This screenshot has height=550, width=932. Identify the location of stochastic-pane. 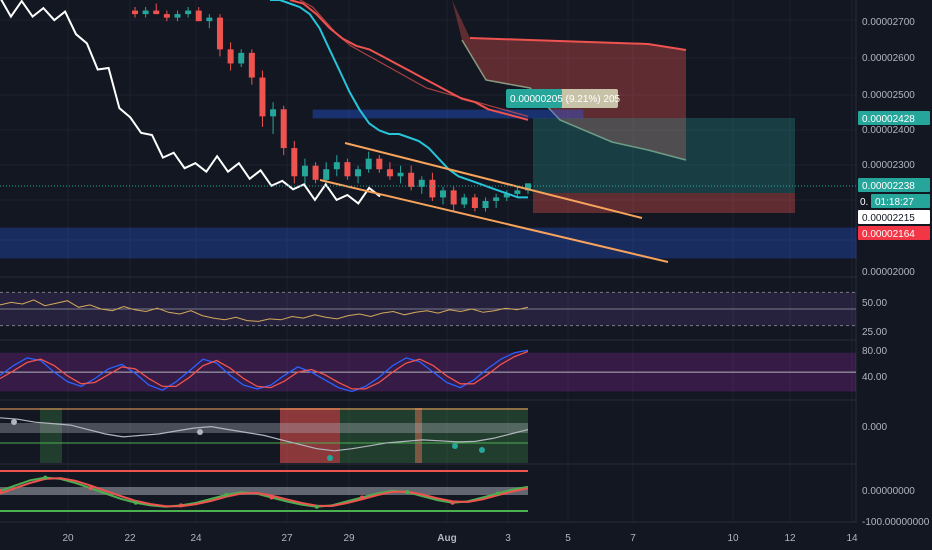
(428, 371).